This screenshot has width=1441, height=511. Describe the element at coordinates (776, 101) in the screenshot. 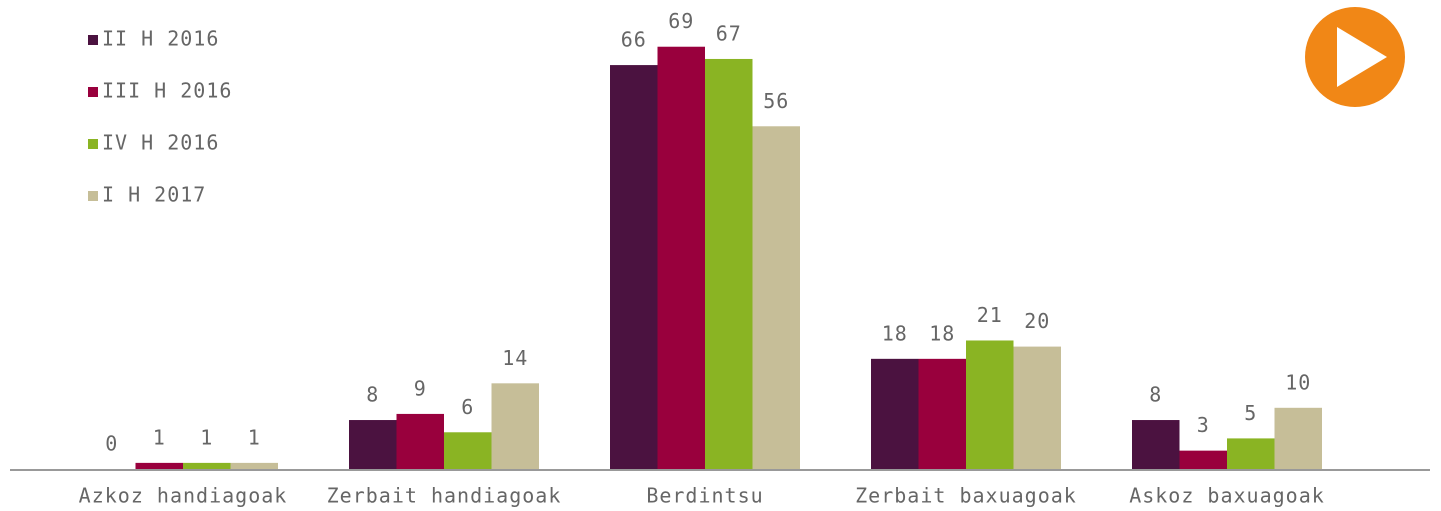

I see `data-label: 56` at that location.